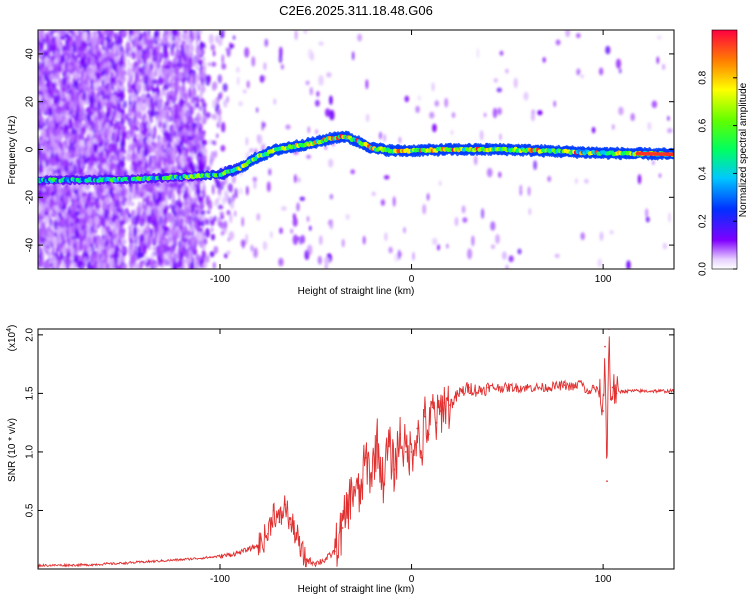  Describe the element at coordinates (220, 279) in the screenshot. I see `spectrogram-x-tick-label: -100` at that location.